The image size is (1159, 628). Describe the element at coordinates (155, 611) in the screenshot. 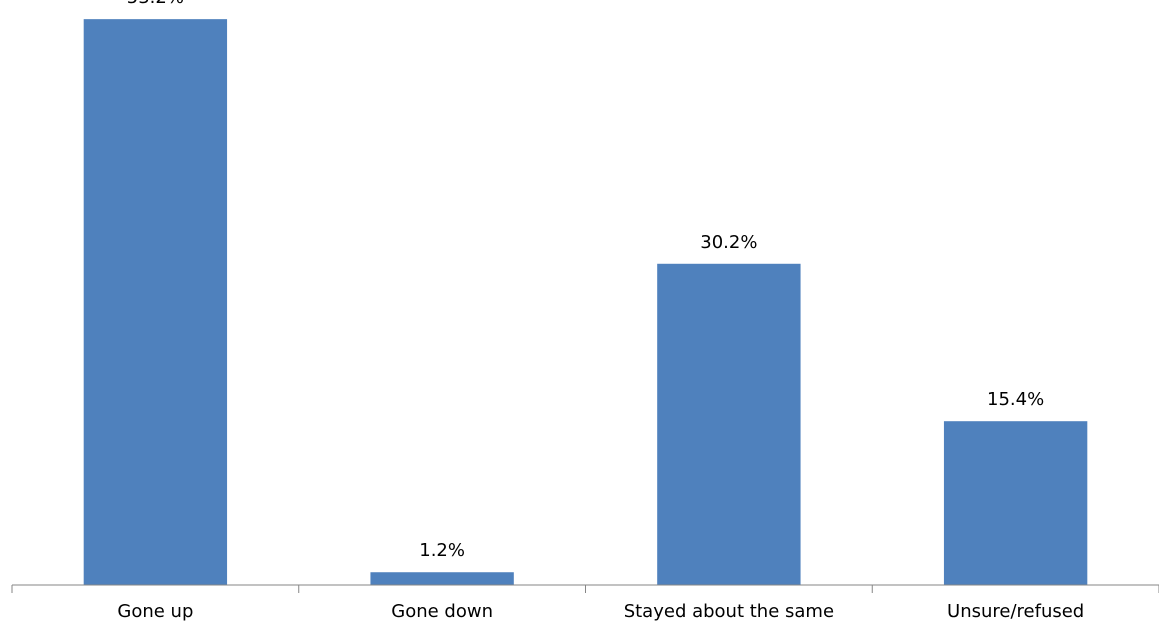

I see `category-label-gone-up: Gone up` at that location.